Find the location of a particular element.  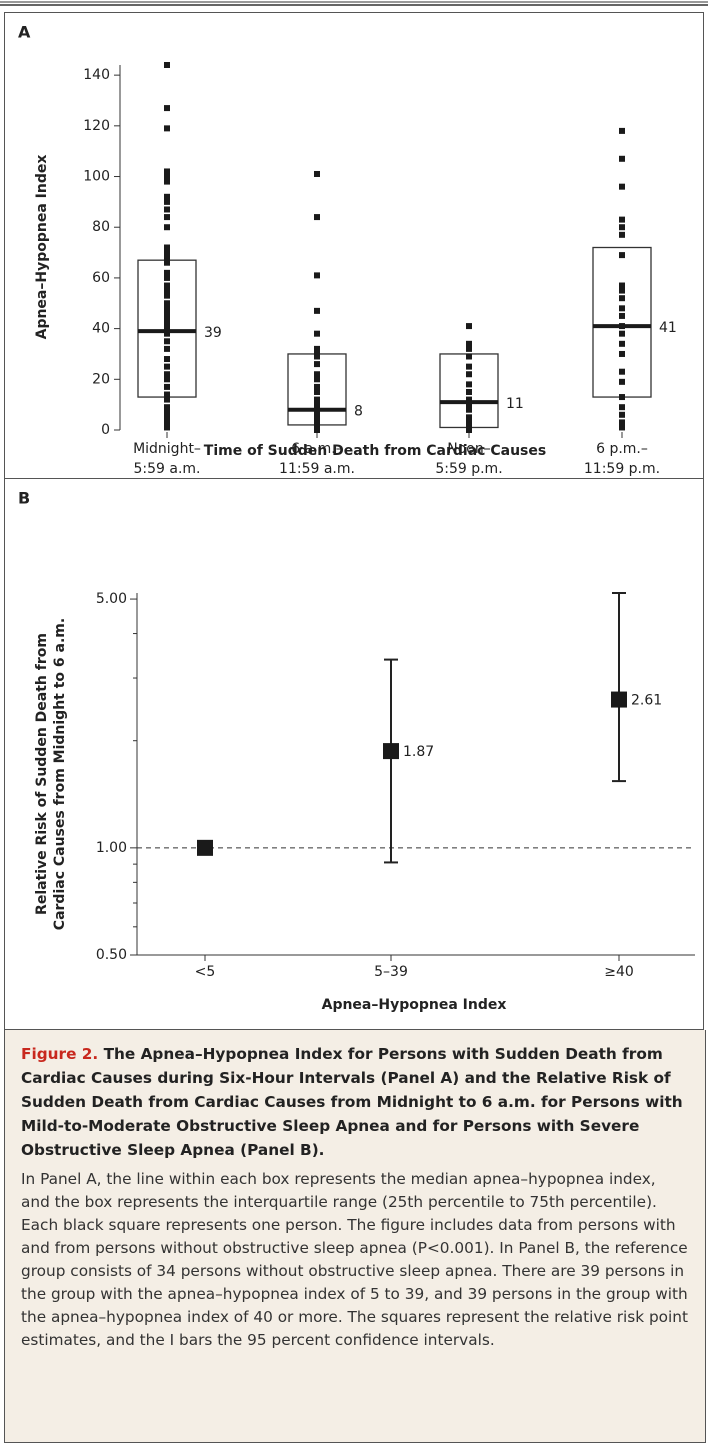

y-tick-label: 5.00 is located at coordinates (111, 599).